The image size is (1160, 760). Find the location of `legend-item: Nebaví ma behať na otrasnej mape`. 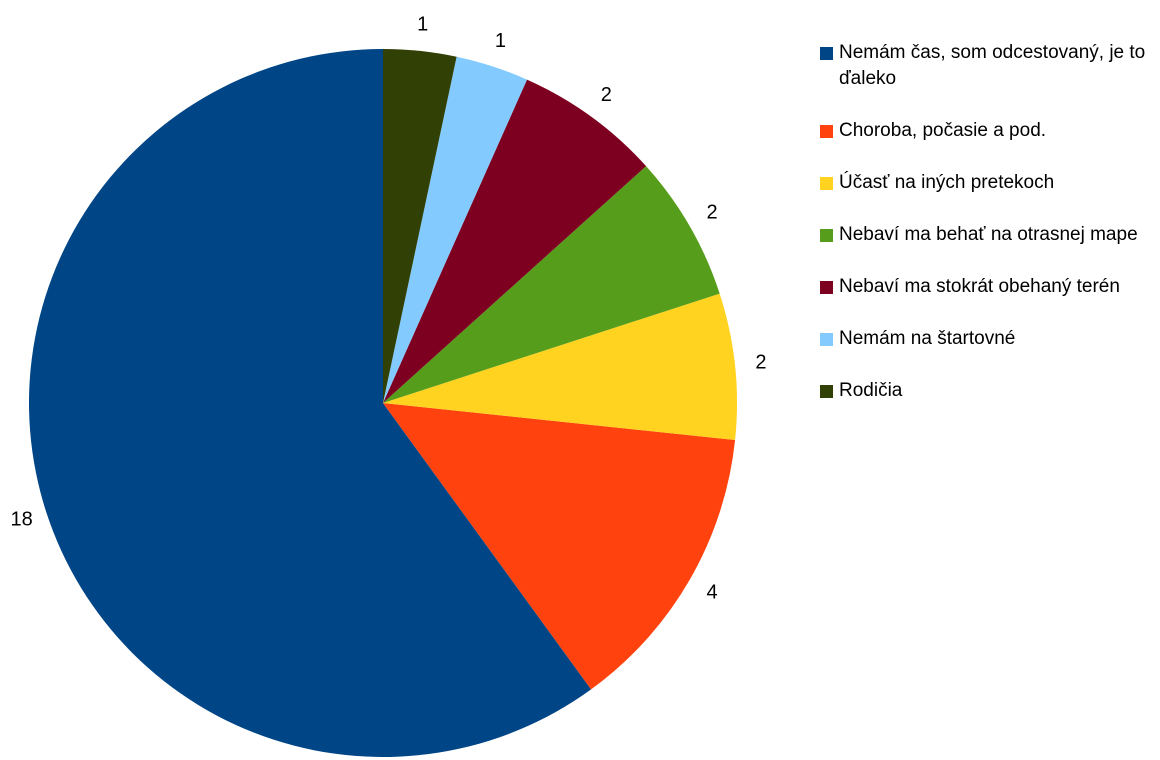

legend-item: Nebaví ma behať na otrasnej mape is located at coordinates (985, 235).